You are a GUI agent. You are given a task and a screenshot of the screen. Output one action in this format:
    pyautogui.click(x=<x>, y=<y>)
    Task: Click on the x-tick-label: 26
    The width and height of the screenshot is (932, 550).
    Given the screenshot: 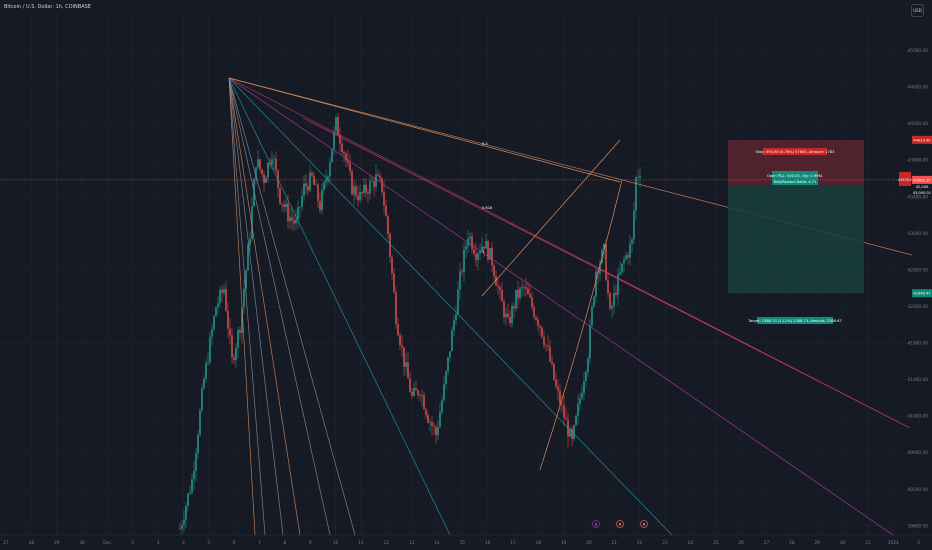 What is the action you would take?
    pyautogui.click(x=741, y=543)
    